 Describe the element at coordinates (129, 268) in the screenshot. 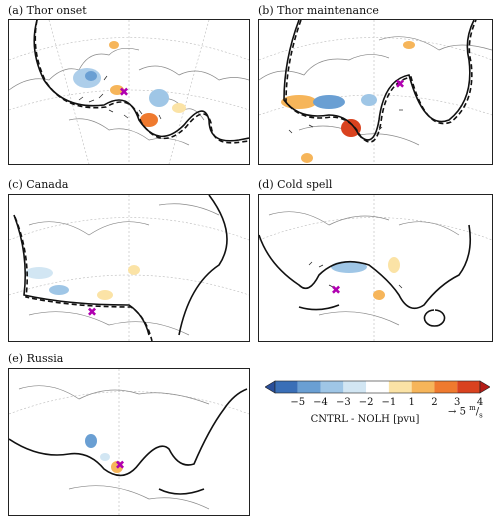

I see `panel-c-map: ✖` at that location.